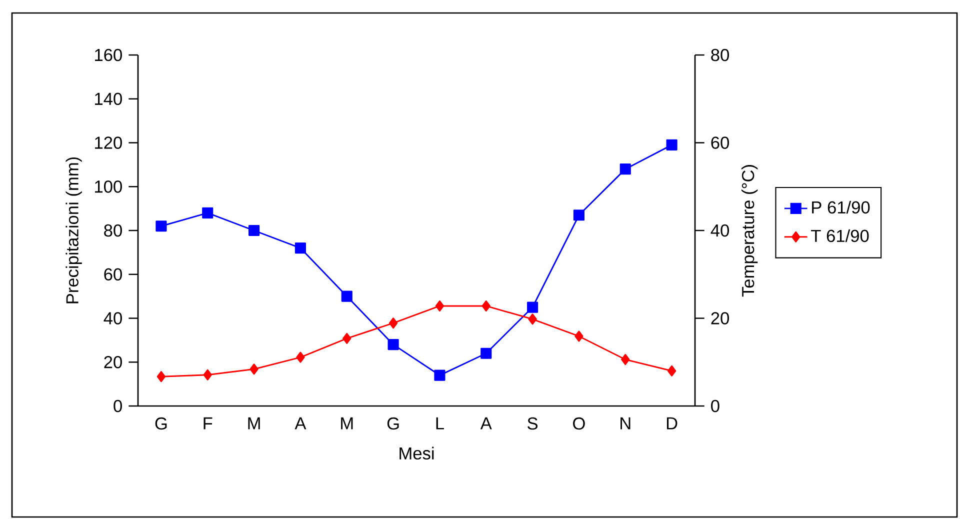 The width and height of the screenshot is (960, 519). Describe the element at coordinates (440, 423) in the screenshot. I see `x-tick-label: L` at that location.